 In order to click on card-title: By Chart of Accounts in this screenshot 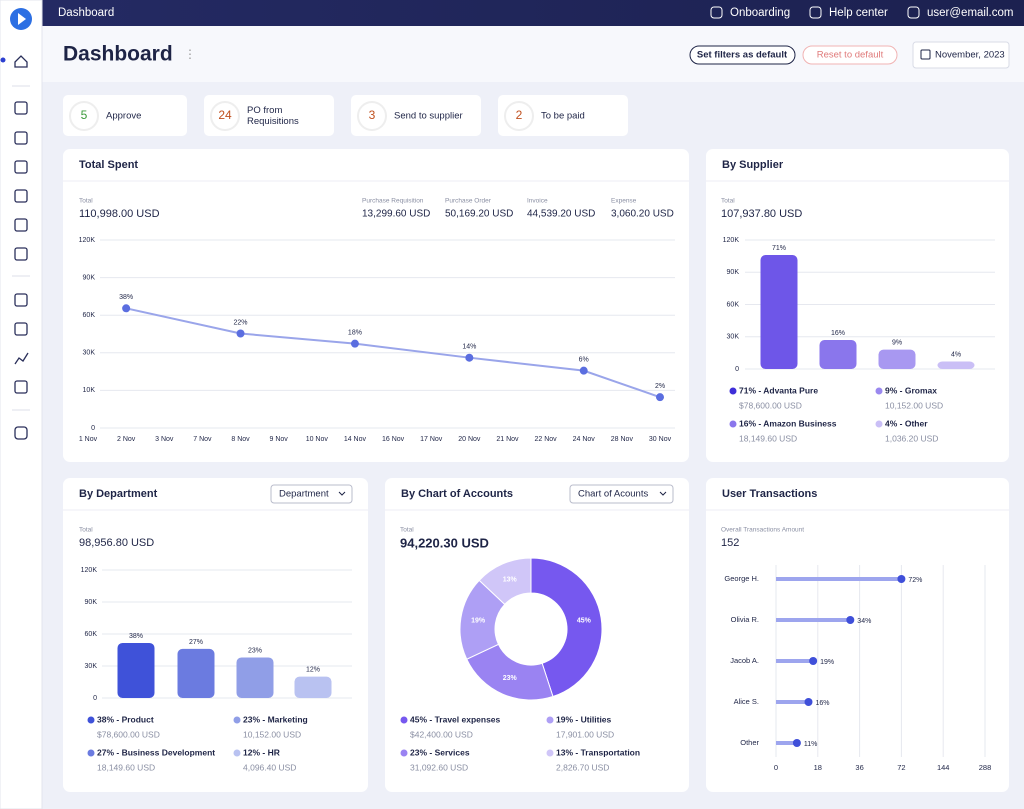, I will do `click(457, 494)`.